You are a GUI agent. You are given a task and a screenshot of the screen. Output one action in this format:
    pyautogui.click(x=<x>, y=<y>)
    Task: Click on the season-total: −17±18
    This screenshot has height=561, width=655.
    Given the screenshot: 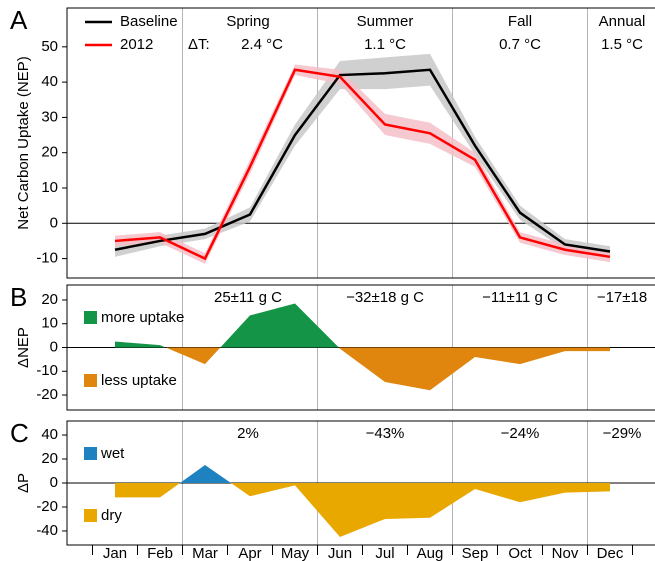 What is the action you would take?
    pyautogui.click(x=622, y=297)
    